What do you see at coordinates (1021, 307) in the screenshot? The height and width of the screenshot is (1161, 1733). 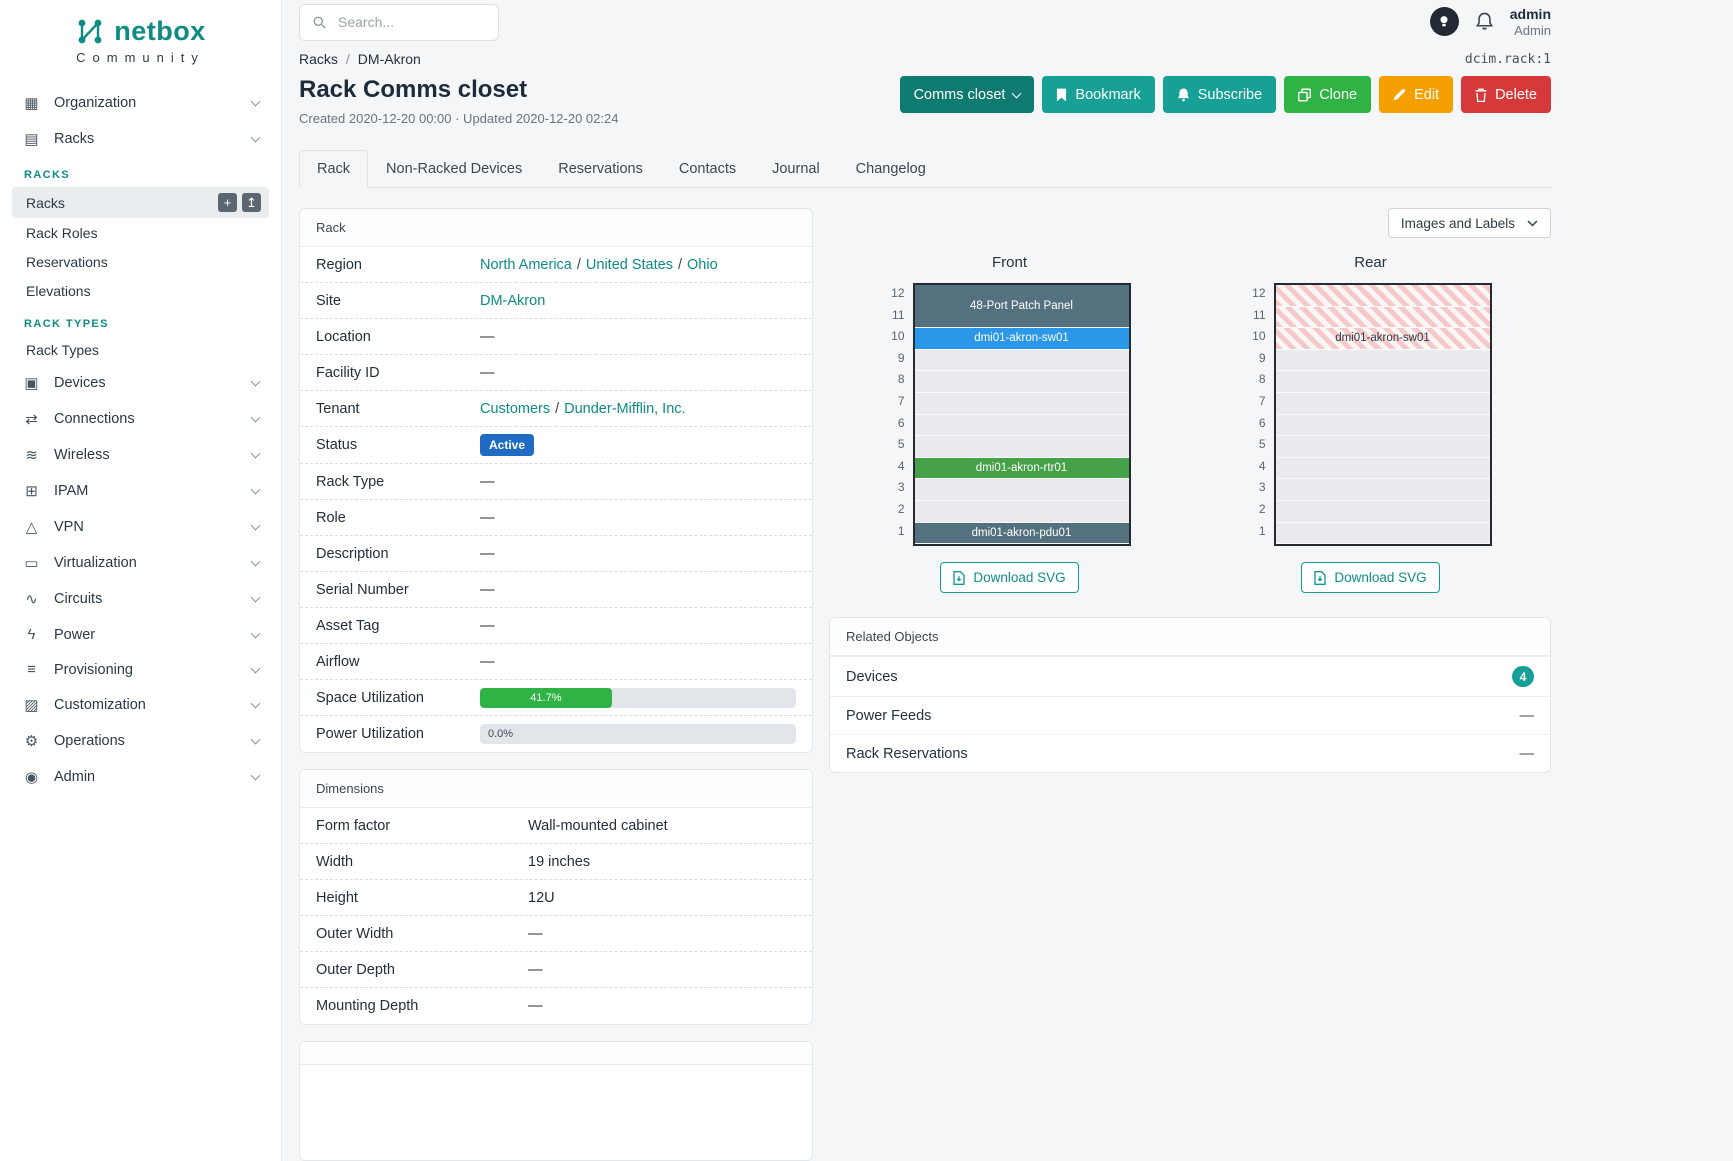 I see `rack-device: 48-Port Patch Panel` at bounding box center [1021, 307].